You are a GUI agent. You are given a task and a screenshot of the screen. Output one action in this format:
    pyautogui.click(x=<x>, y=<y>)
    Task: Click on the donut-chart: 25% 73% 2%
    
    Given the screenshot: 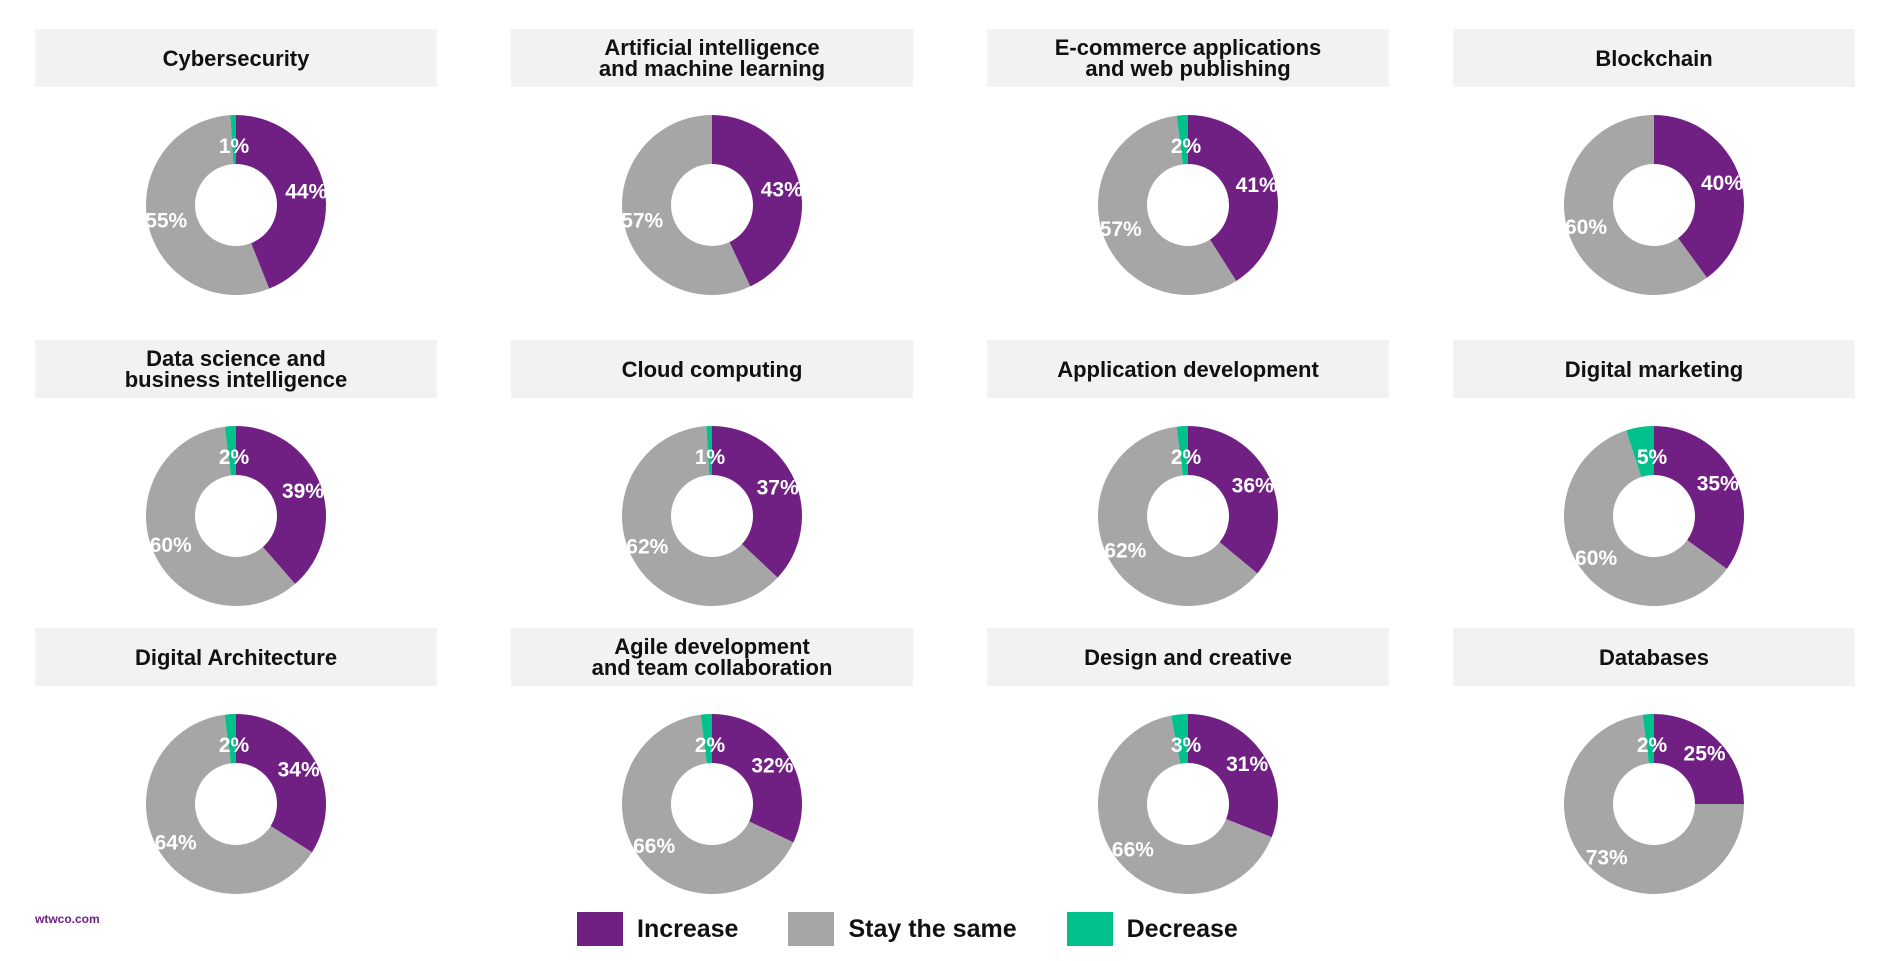 What is the action you would take?
    pyautogui.click(x=1654, y=804)
    